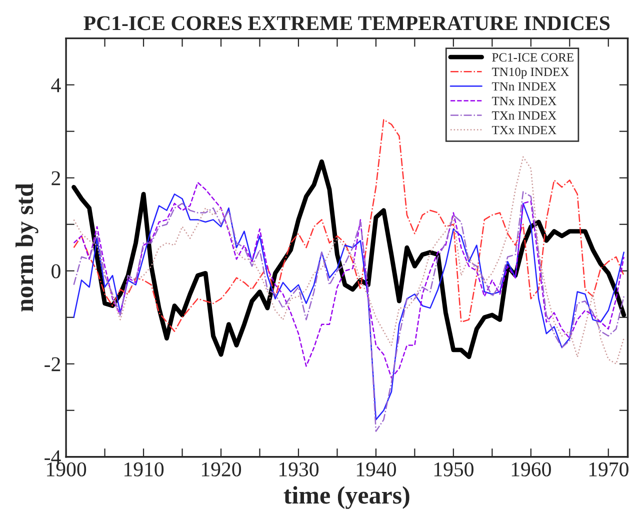 The image size is (629, 518). What do you see at coordinates (531, 469) in the screenshot?
I see `x-tick-label: 1960` at bounding box center [531, 469].